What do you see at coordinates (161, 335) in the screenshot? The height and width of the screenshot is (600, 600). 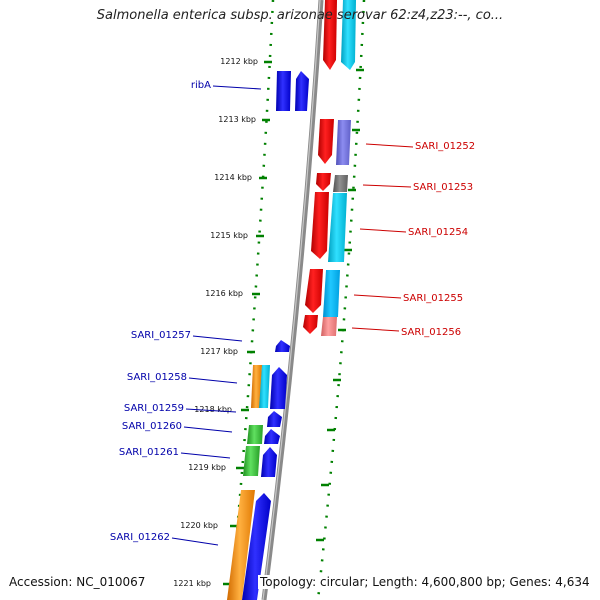 I see `gene-label: SARI_01257` at bounding box center [161, 335].